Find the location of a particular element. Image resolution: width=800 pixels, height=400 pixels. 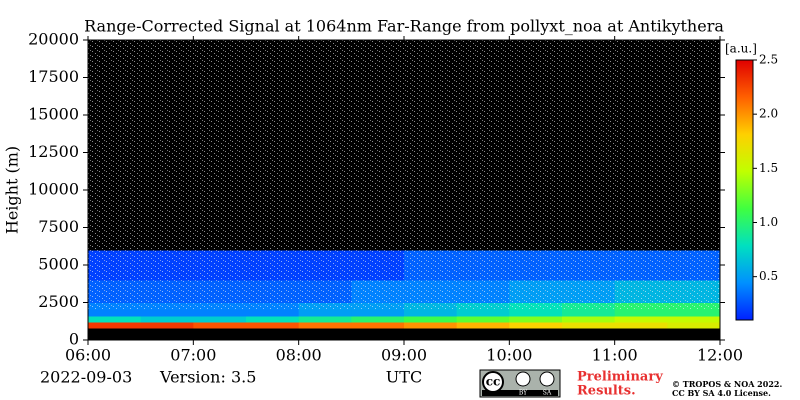

x-tick-label: 08:00 is located at coordinates (299, 355).